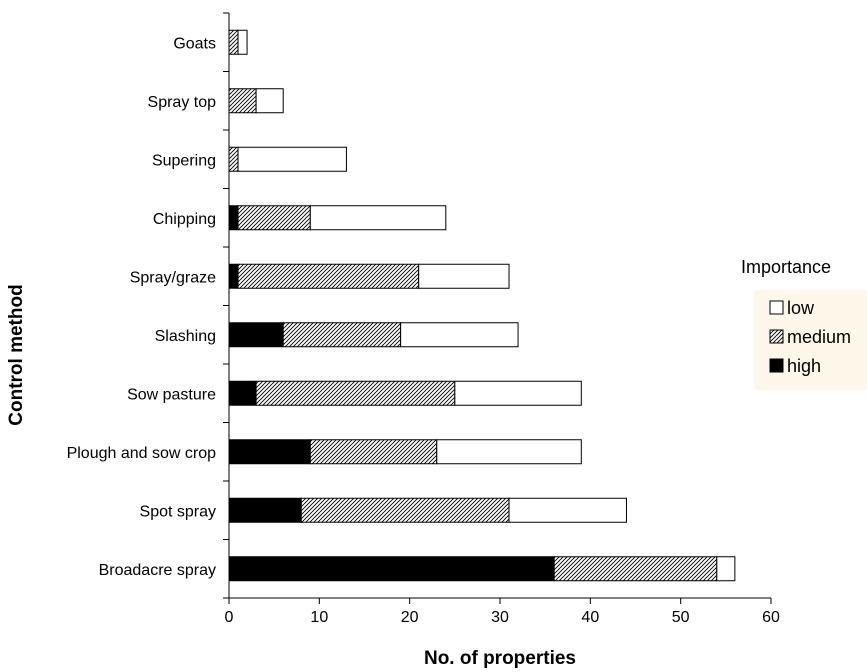 The height and width of the screenshot is (672, 867). I want to click on legend-label-high: high, so click(804, 366).